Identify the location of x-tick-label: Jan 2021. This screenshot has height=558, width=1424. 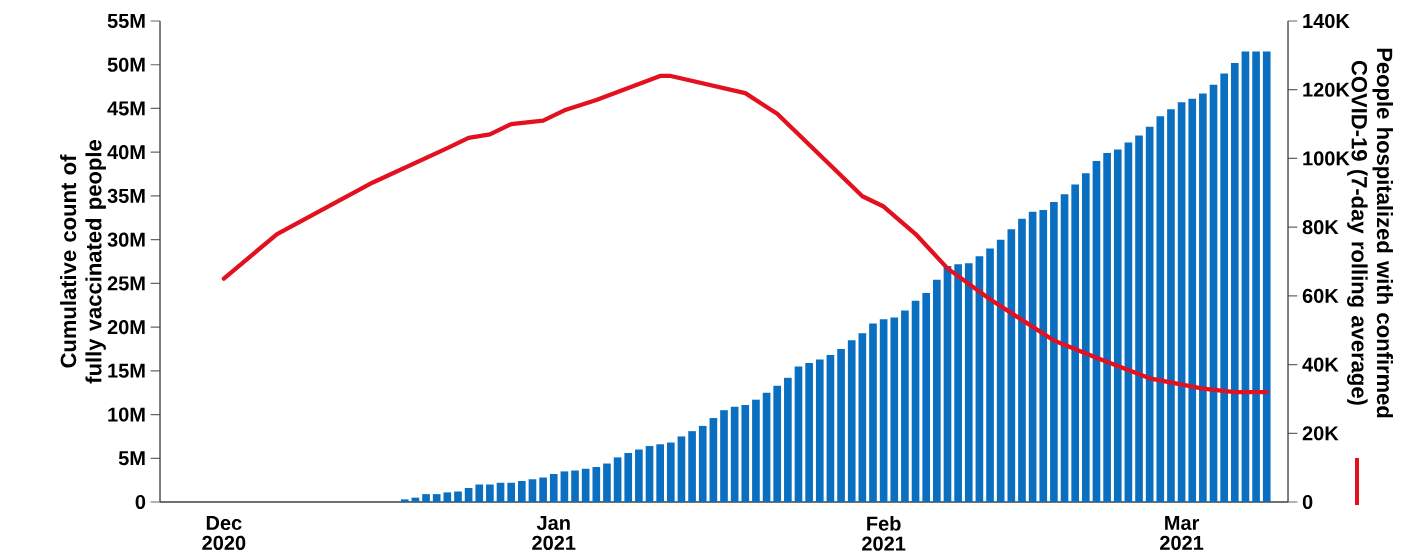
(554, 533).